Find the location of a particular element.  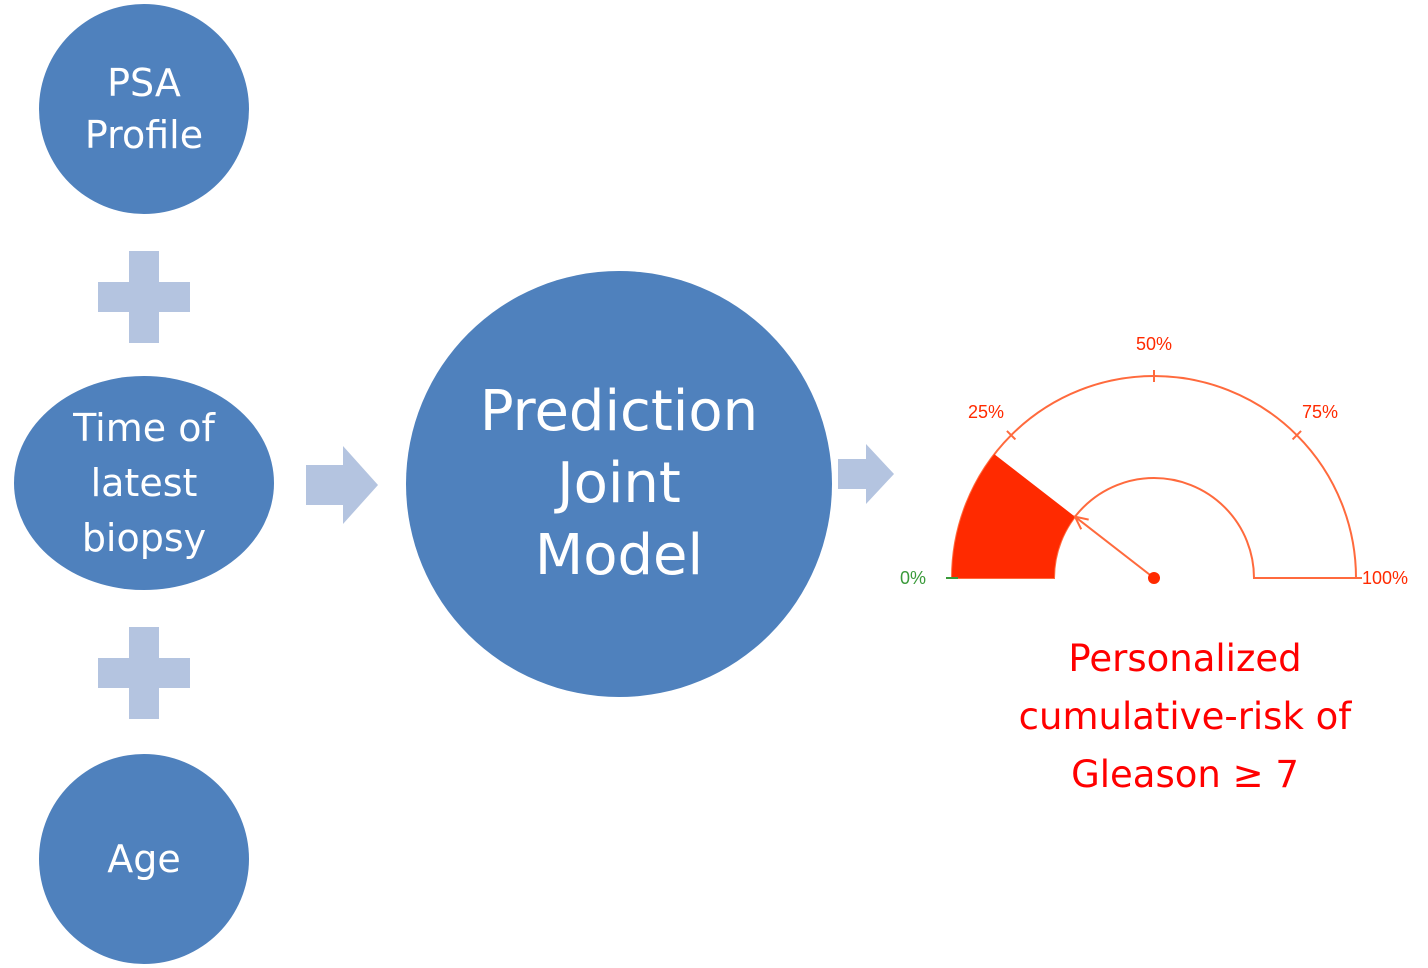

gauge-tick-label-25: 25% is located at coordinates (986, 412).